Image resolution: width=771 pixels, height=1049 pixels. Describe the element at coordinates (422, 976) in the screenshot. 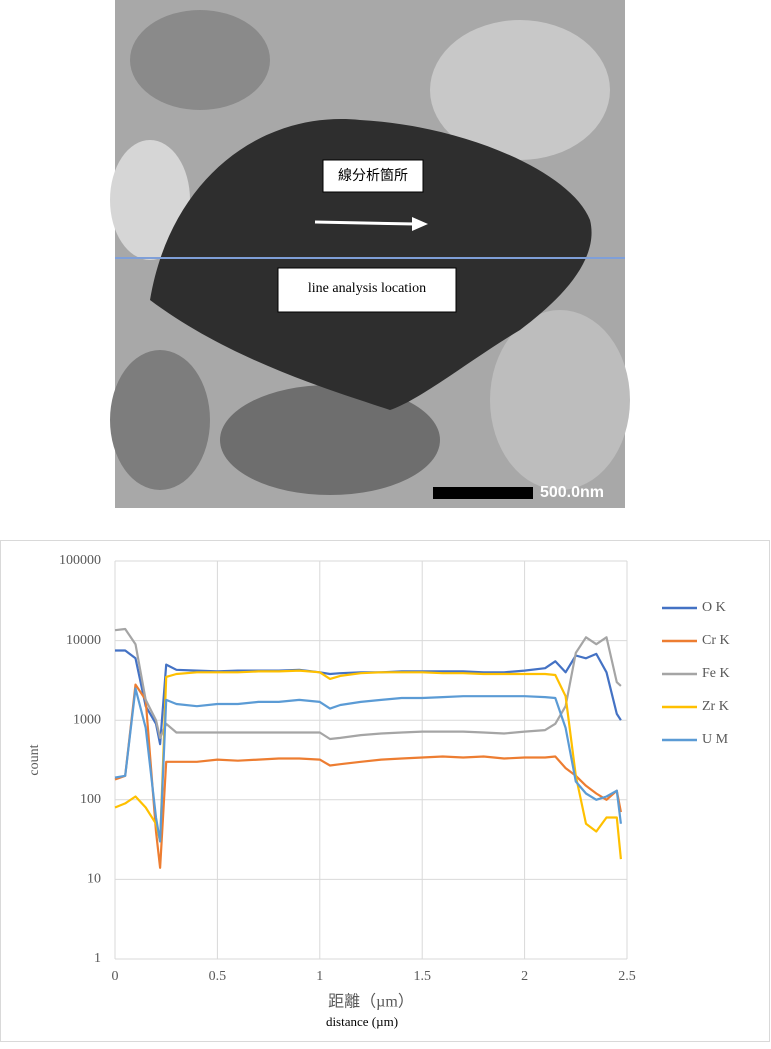

I see `x-tick-label: 1.5` at that location.